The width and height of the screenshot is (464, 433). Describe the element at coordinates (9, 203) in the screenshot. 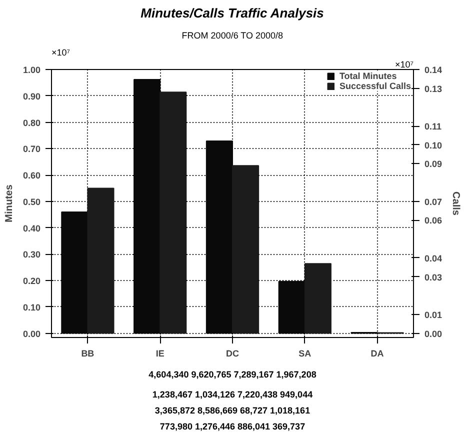

I see `y-axis-title: Minutes` at that location.